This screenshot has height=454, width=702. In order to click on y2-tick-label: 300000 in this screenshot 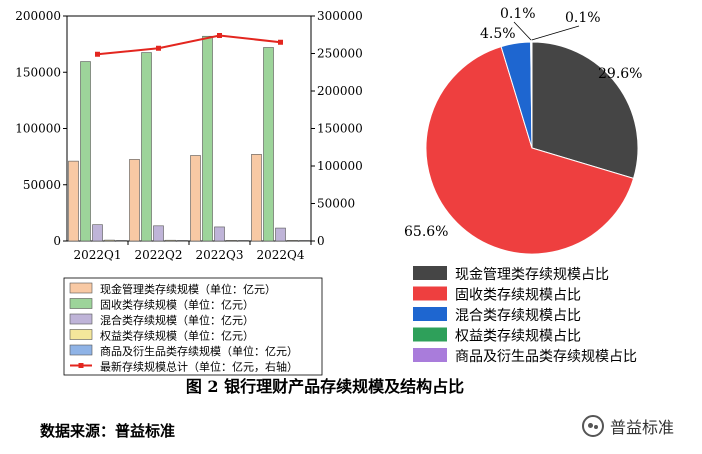, I will do `click(340, 16)`.